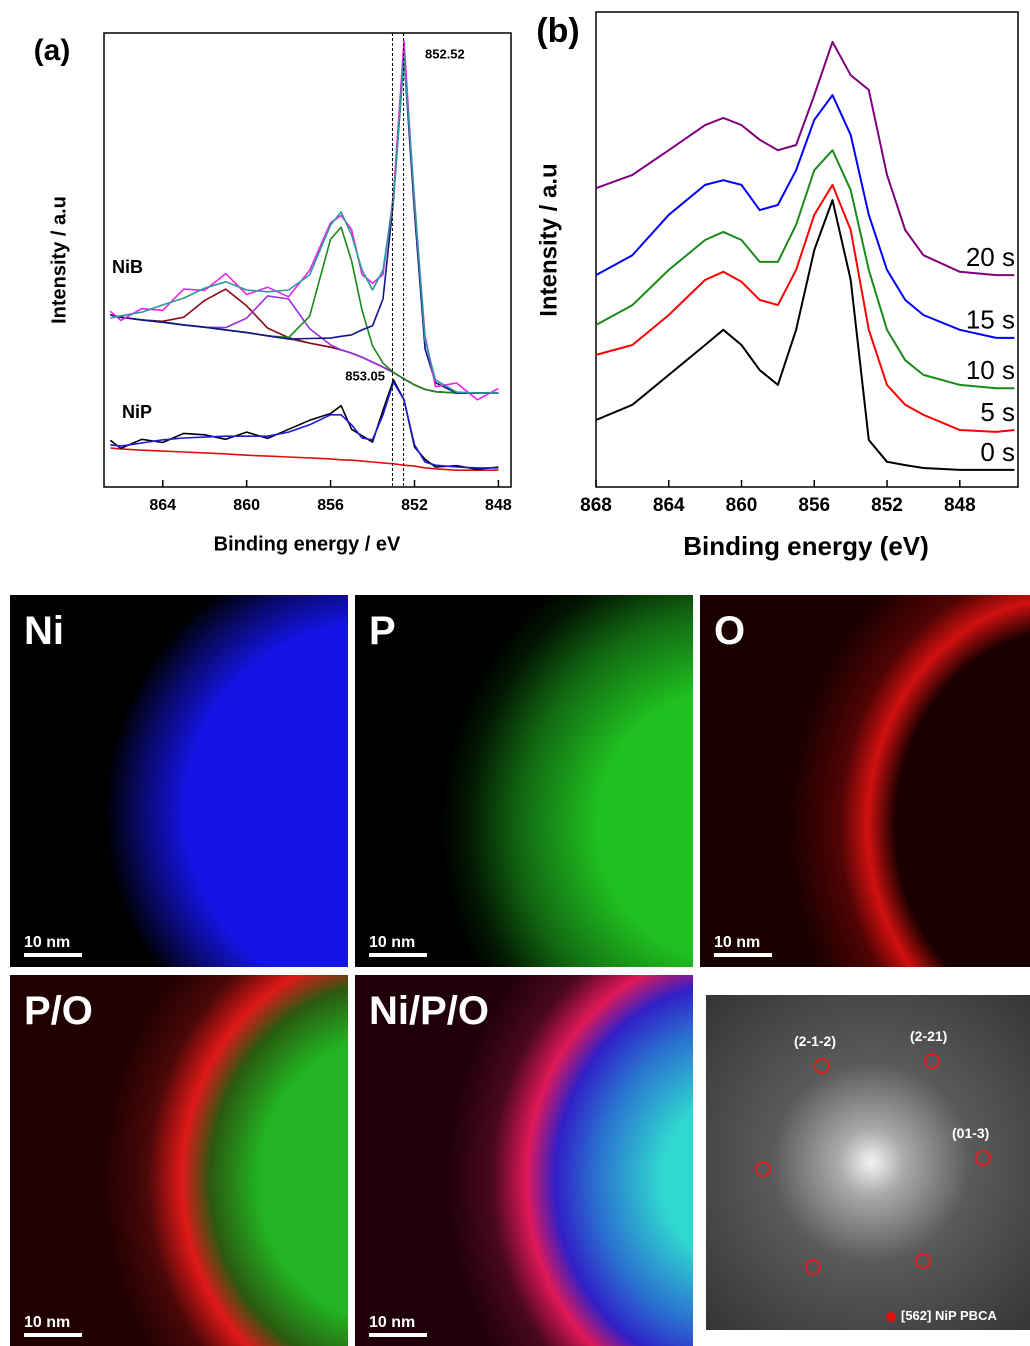 The width and height of the screenshot is (1030, 1346). I want to click on map-label: P/O, so click(58, 1011).